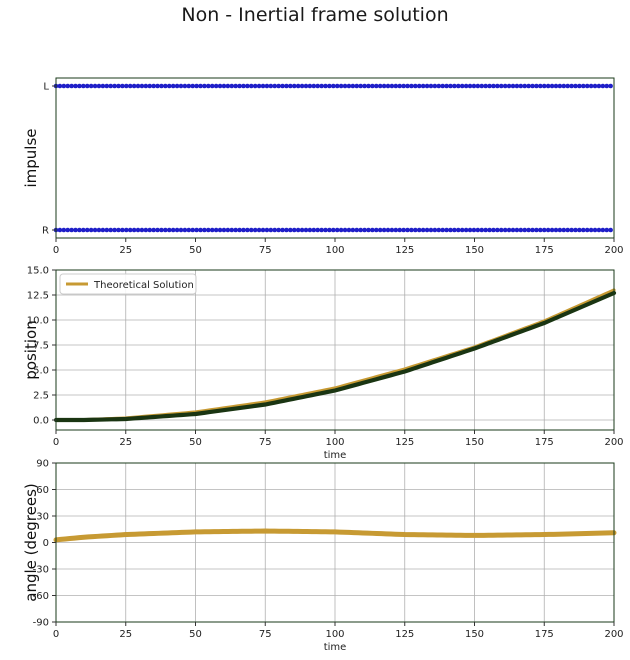  I want to click on y-tick-label: 90, so click(42, 464).